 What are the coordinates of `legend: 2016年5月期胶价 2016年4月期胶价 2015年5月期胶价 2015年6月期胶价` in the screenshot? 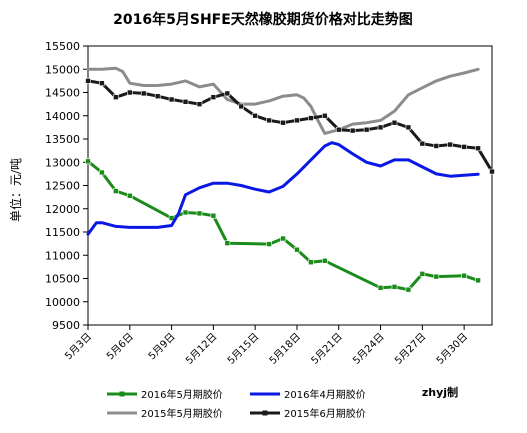 It's located at (236, 404).